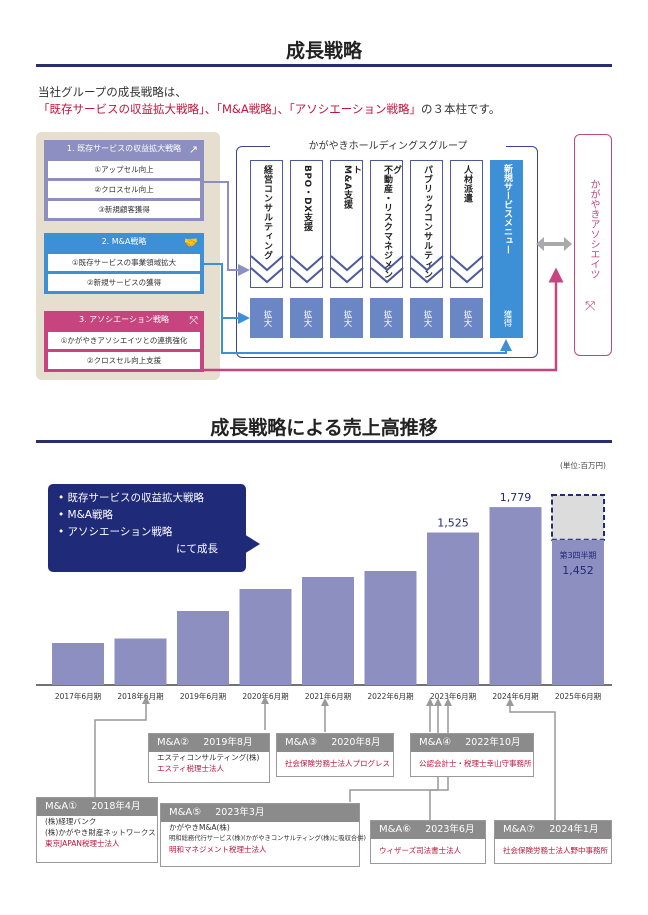  Describe the element at coordinates (337, 763) in the screenshot. I see `ma-deal-firm: 社会保険労務士法人プログレス` at that location.